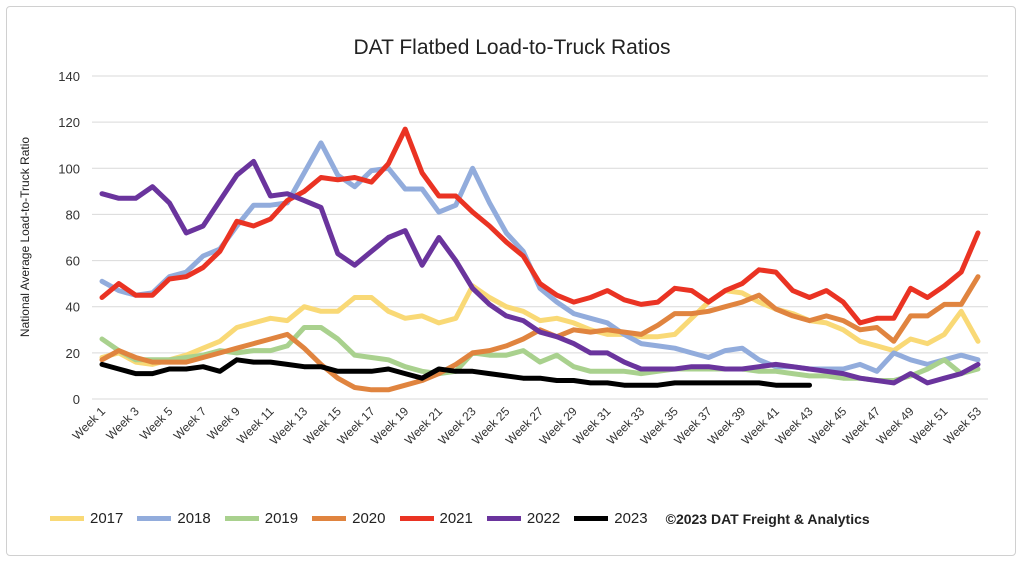 The image size is (1024, 563). I want to click on y-tick-label: 40, so click(73, 307).